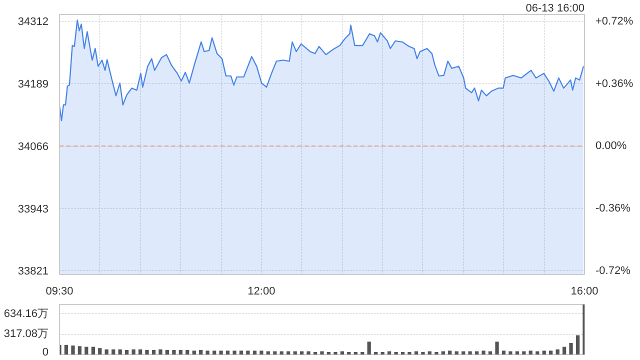 Image resolution: width=640 pixels, height=360 pixels. Describe the element at coordinates (33, 84) in the screenshot. I see `y-tick-label: 34189` at that location.